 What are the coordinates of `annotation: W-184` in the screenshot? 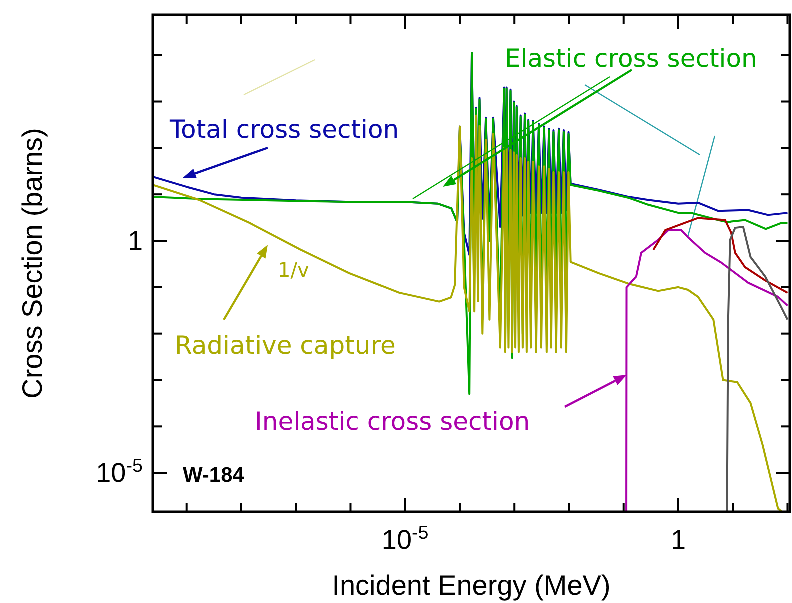 It's located at (214, 475).